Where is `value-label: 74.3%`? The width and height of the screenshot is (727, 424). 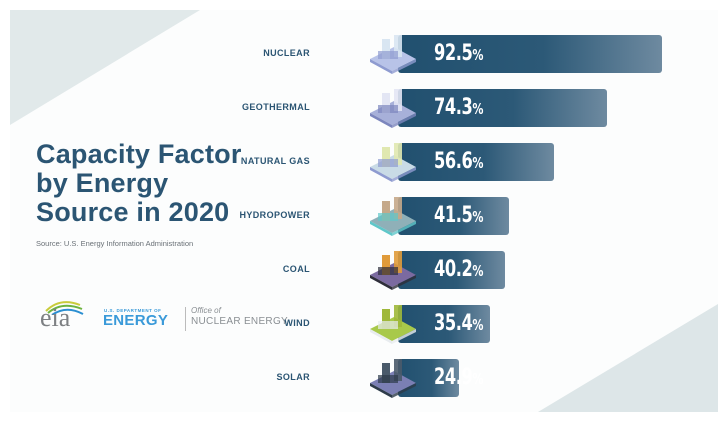 value-label: 74.3% is located at coordinates (459, 107).